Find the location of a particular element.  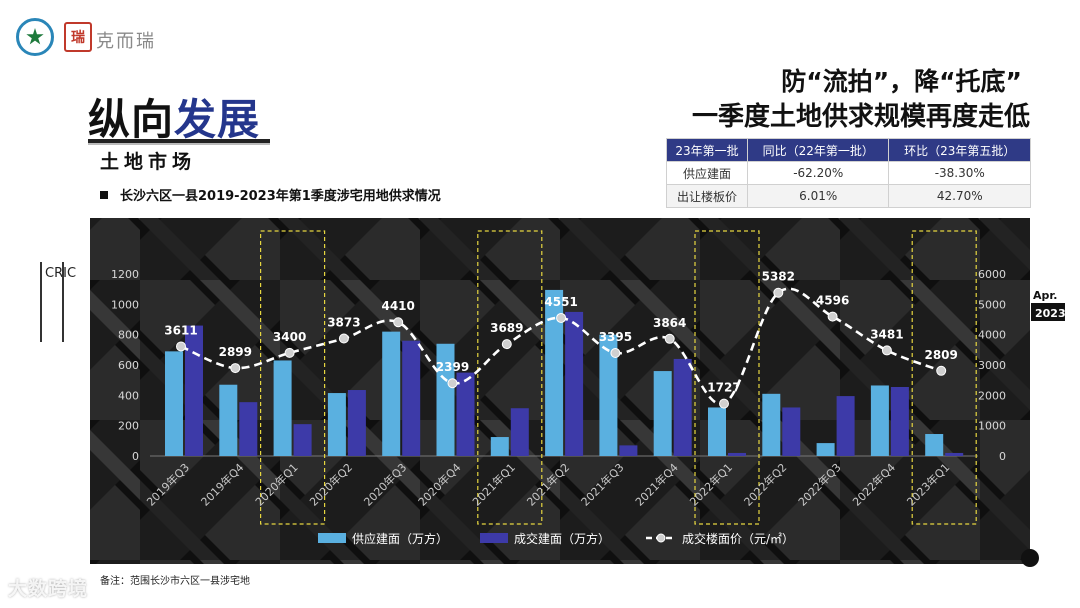

price-data-label: 4596 is located at coordinates (832, 301).